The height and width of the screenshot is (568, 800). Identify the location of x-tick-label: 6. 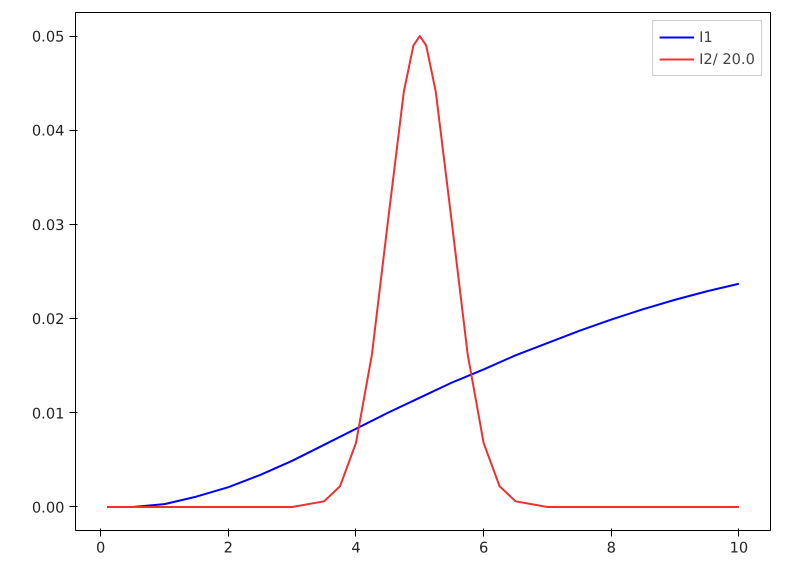
(483, 548).